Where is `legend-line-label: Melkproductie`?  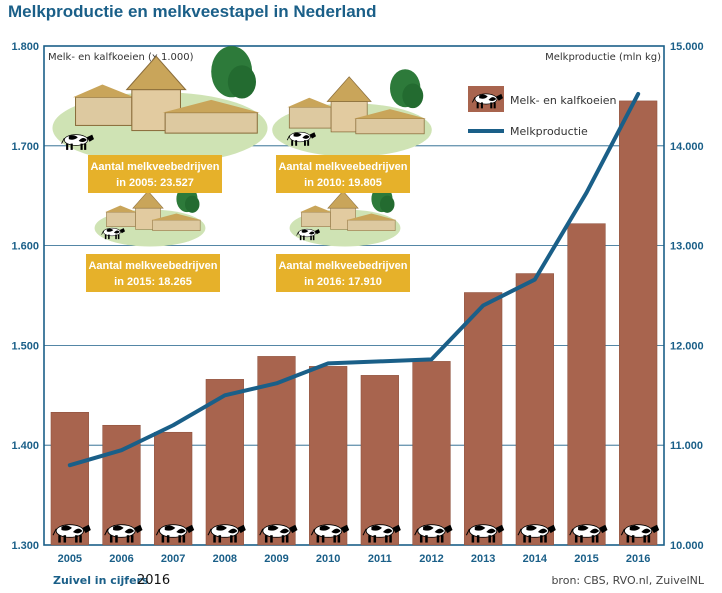 legend-line-label: Melkproductie is located at coordinates (549, 131).